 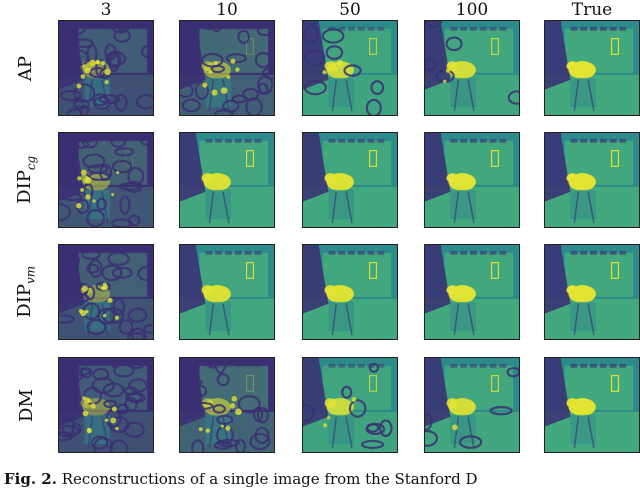 I want to click on col-header-true: True, so click(x=592, y=10).